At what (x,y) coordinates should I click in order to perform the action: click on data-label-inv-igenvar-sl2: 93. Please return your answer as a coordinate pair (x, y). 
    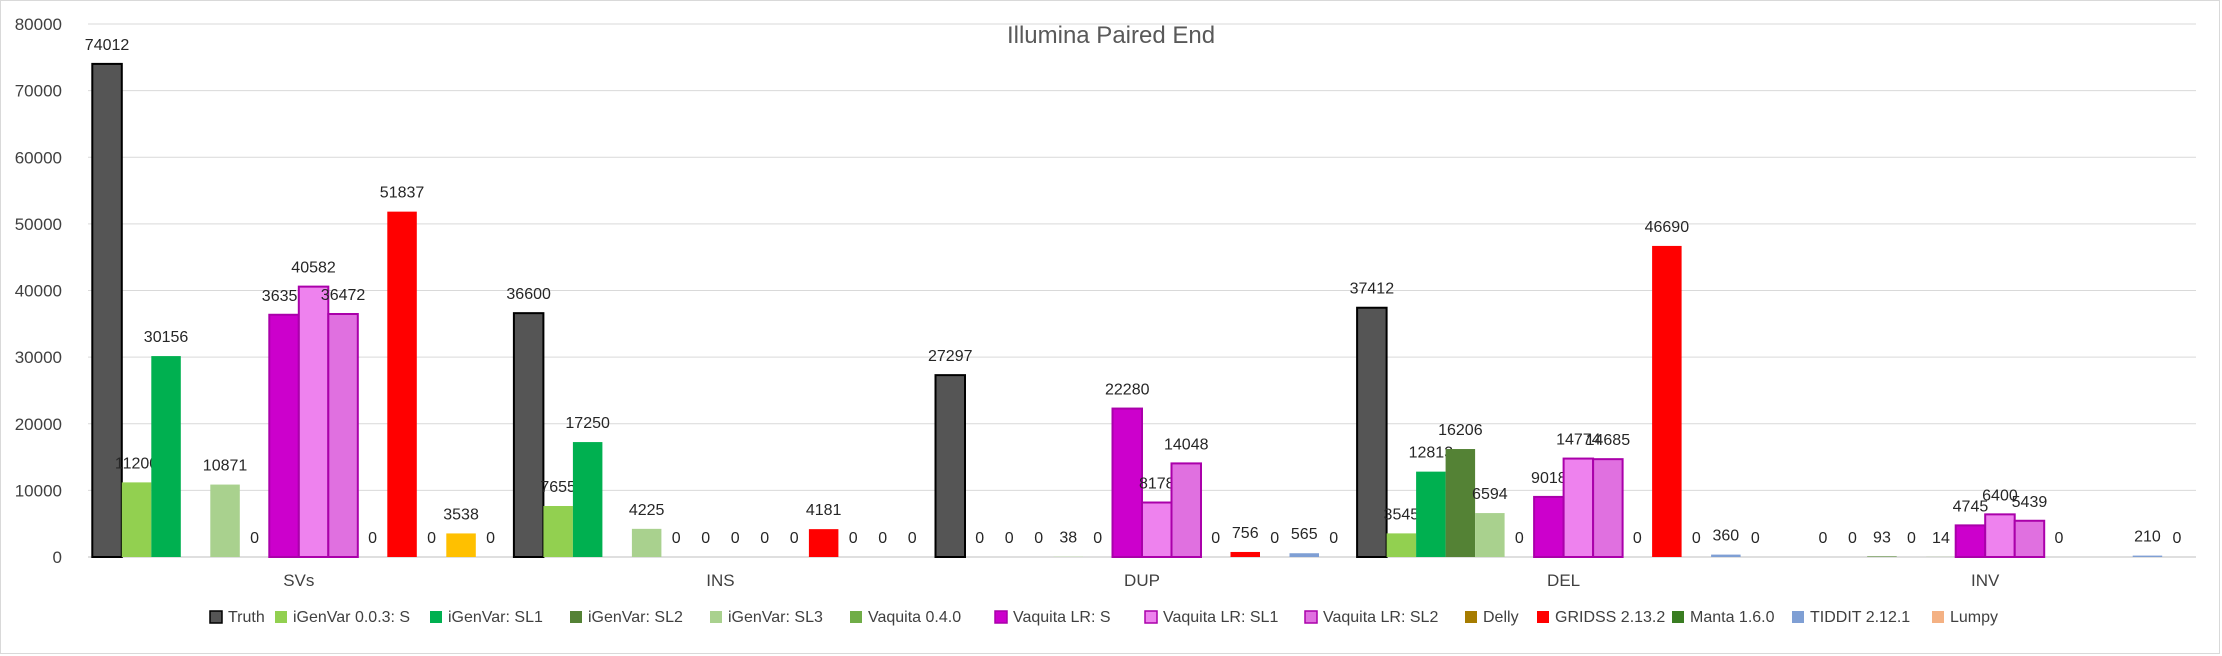
    Looking at the image, I should click on (1882, 537).